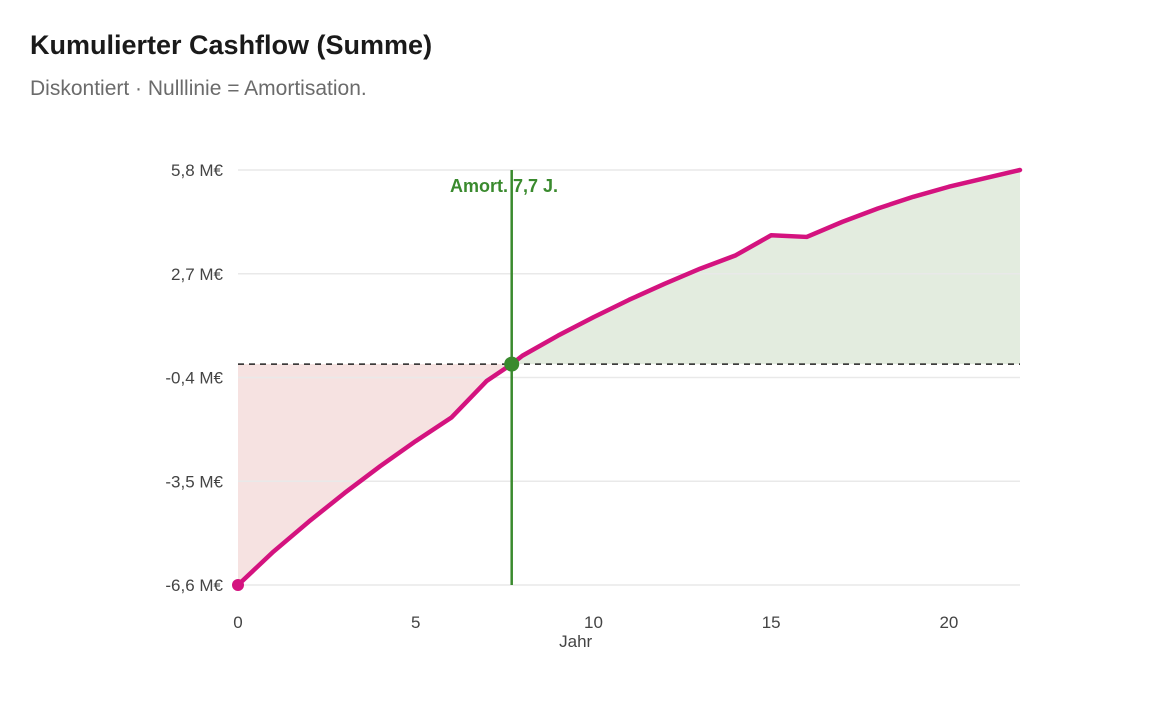 The width and height of the screenshot is (1162, 728). I want to click on payback-marker-group: Amort. 7,7 J., so click(504, 377).